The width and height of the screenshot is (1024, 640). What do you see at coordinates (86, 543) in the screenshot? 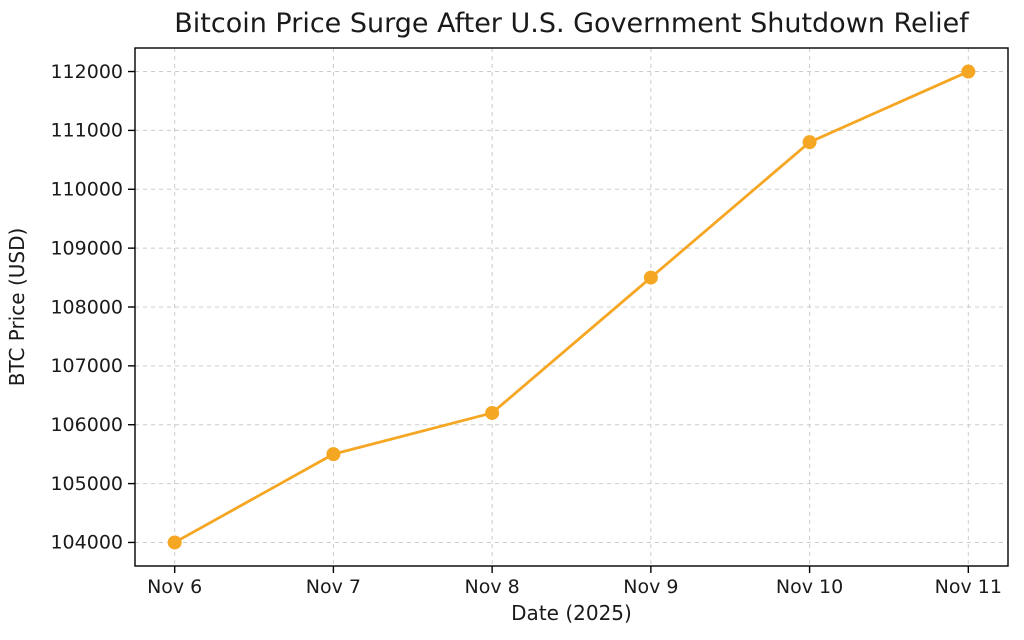
I see `y-tick-label-0: 104000` at bounding box center [86, 543].